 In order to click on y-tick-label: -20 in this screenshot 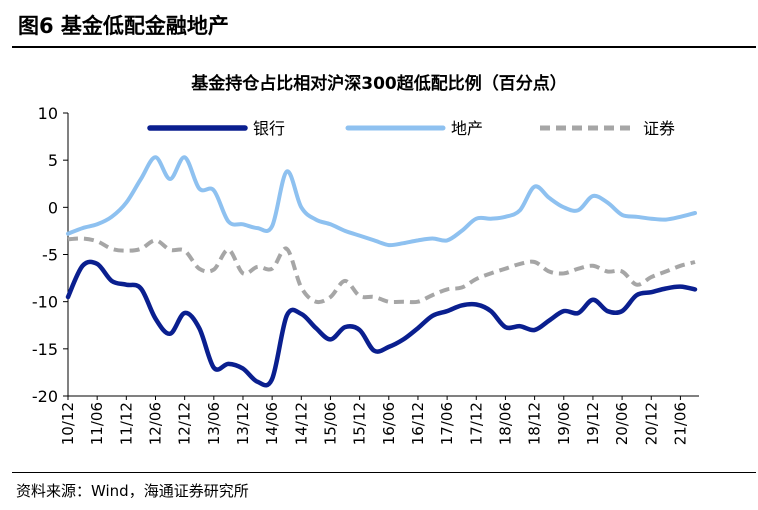, I will do `click(45, 396)`.